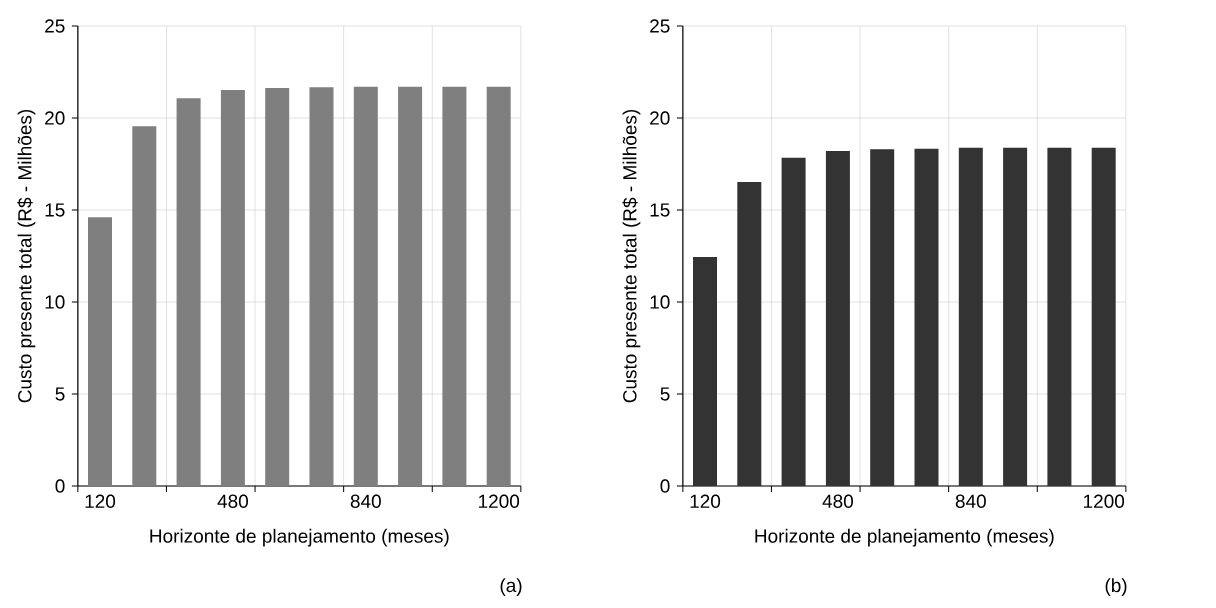  Describe the element at coordinates (511, 587) in the screenshot. I see `text: (a)` at that location.